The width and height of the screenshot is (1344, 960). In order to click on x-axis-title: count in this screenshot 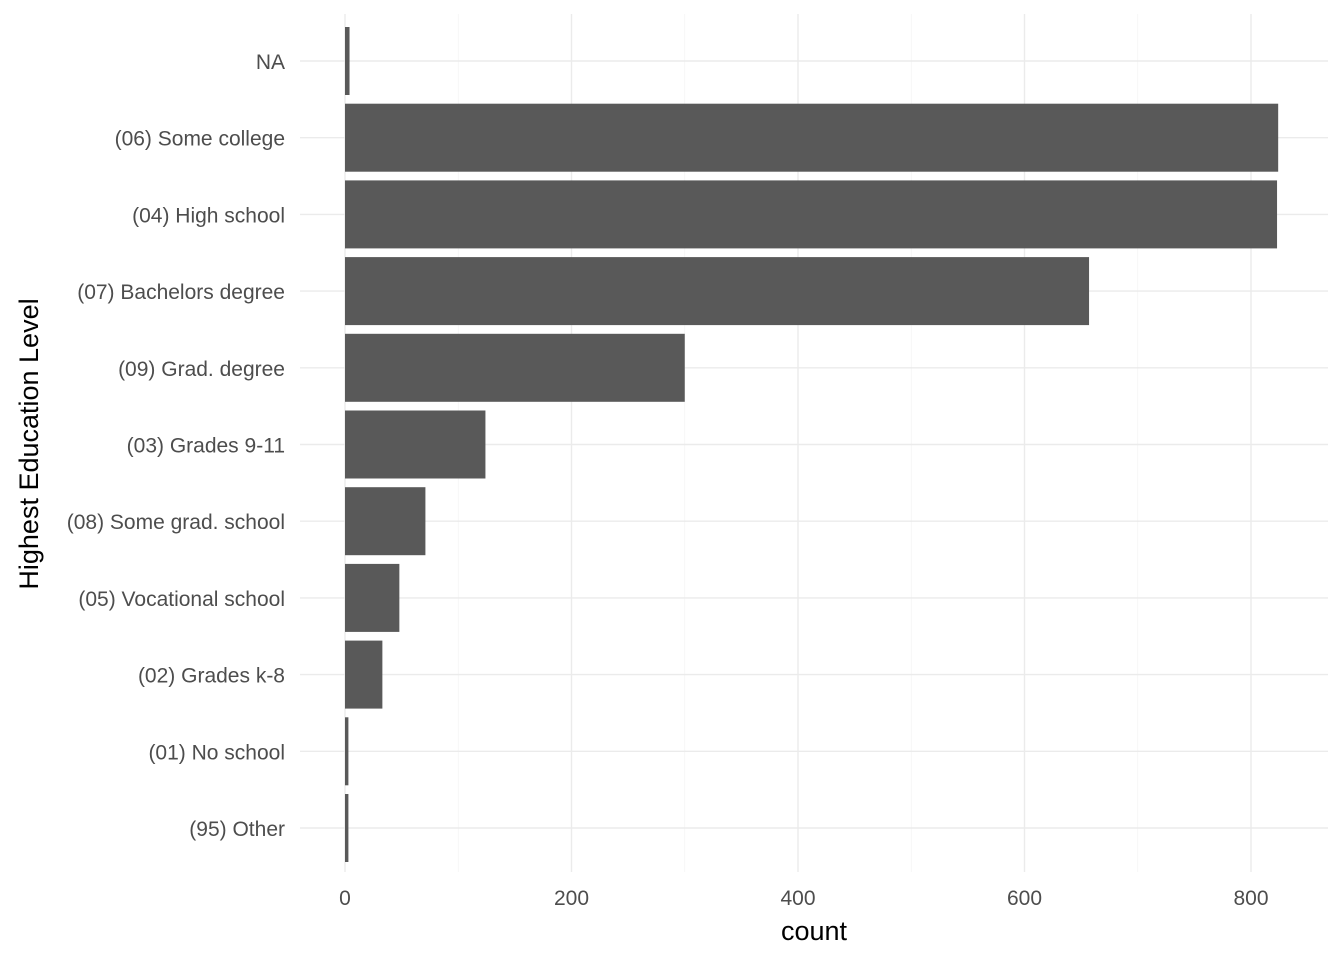, I will do `click(814, 931)`.